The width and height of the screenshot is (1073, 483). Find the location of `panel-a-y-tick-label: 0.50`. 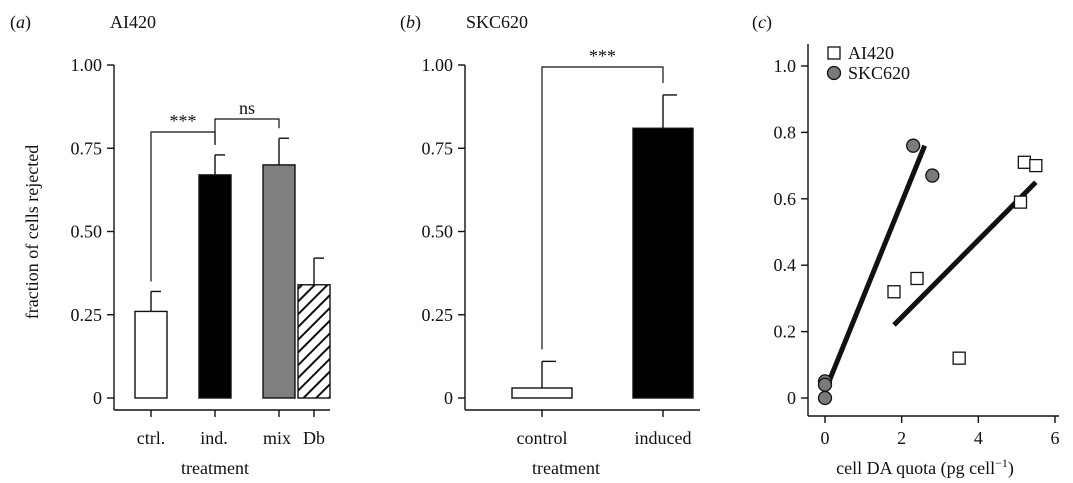

panel-a-y-tick-label: 0.50 is located at coordinates (87, 232).